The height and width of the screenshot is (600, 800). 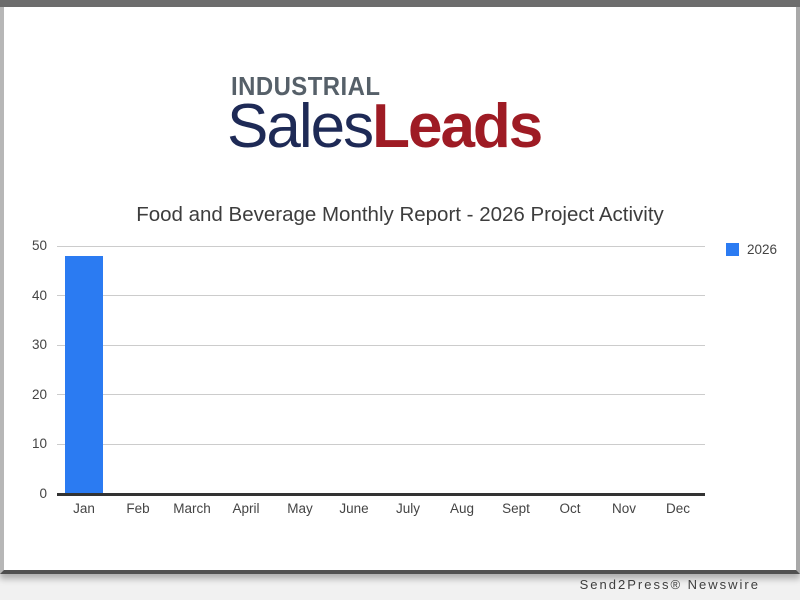 I want to click on x-tick-label-july: July, so click(x=407, y=508).